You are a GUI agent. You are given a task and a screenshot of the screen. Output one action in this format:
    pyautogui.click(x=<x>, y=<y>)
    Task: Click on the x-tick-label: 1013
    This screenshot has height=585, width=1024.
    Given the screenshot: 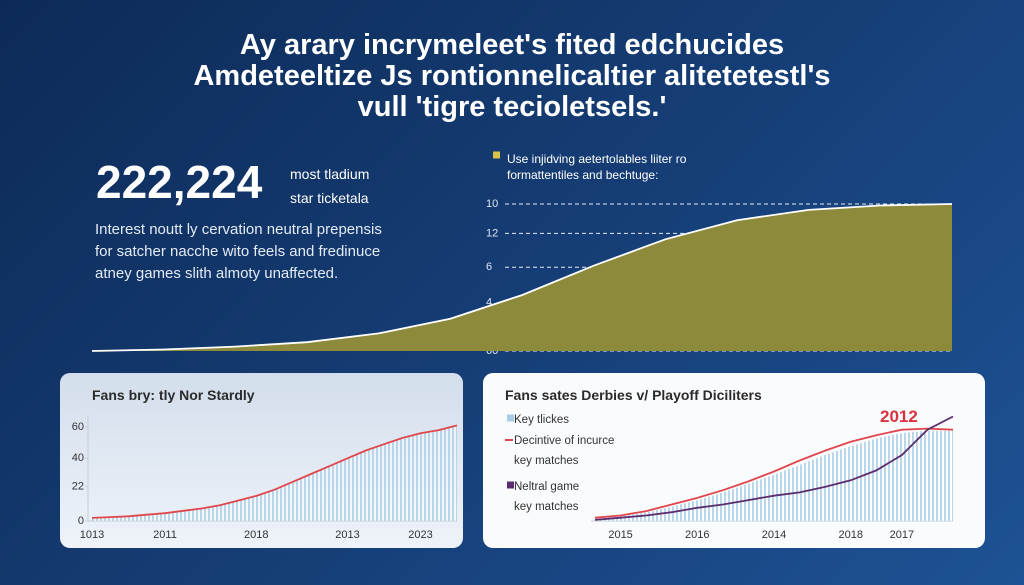 What is the action you would take?
    pyautogui.click(x=92, y=535)
    